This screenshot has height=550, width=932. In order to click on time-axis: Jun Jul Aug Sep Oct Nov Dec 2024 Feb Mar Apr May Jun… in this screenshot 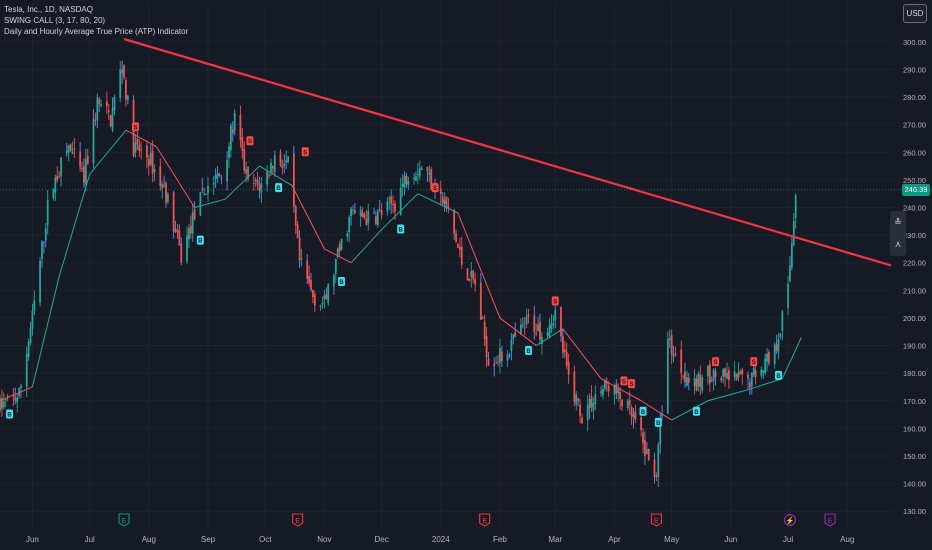, I will do `click(440, 539)`.